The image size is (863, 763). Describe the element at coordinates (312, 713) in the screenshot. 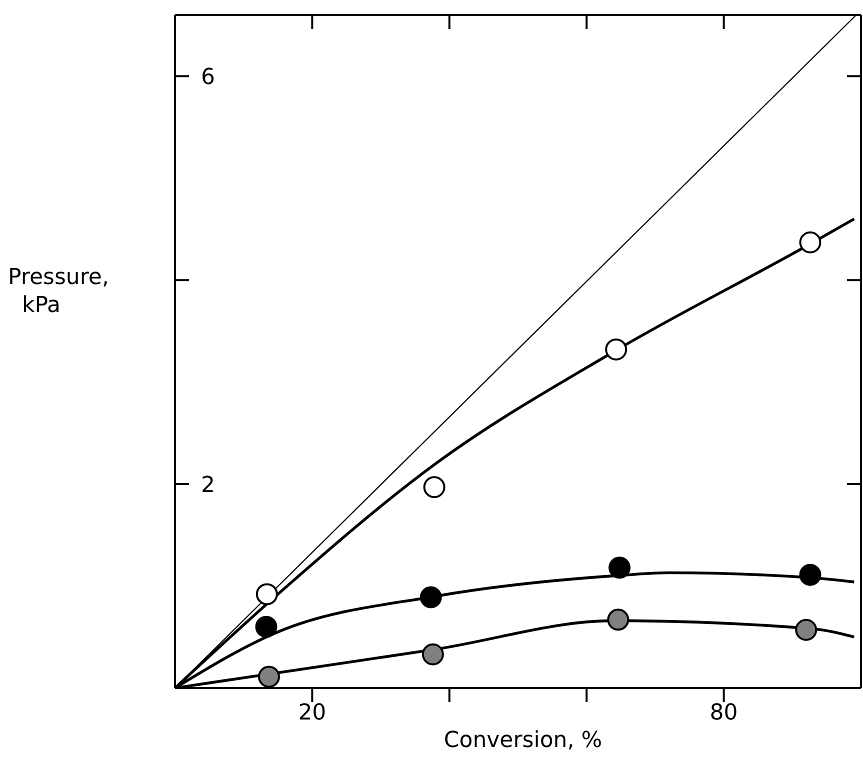

I see `x-tick-label: 20` at that location.